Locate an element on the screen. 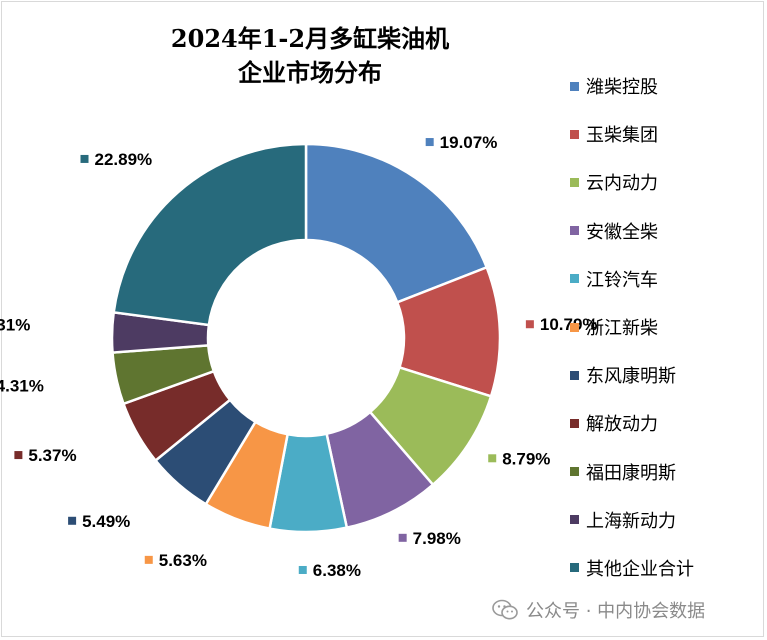 This screenshot has height=640, width=767. legend-item-安徽全柴: 安徽全柴 is located at coordinates (665, 231).